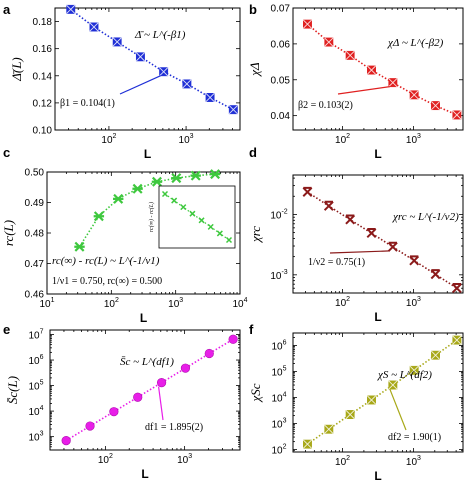 The width and height of the screenshot is (474, 482). Describe the element at coordinates (255, 235) in the screenshot. I see `y-axis-label: χrc` at that location.